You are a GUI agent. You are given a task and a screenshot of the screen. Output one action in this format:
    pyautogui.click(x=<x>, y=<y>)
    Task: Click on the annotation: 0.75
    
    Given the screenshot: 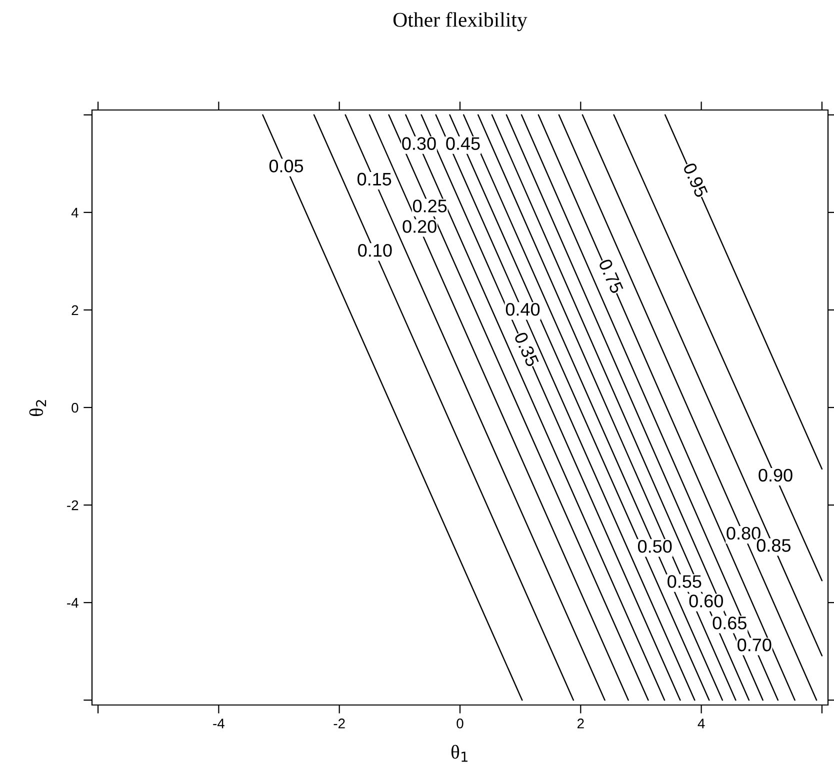 What is the action you would take?
    pyautogui.click(x=611, y=276)
    